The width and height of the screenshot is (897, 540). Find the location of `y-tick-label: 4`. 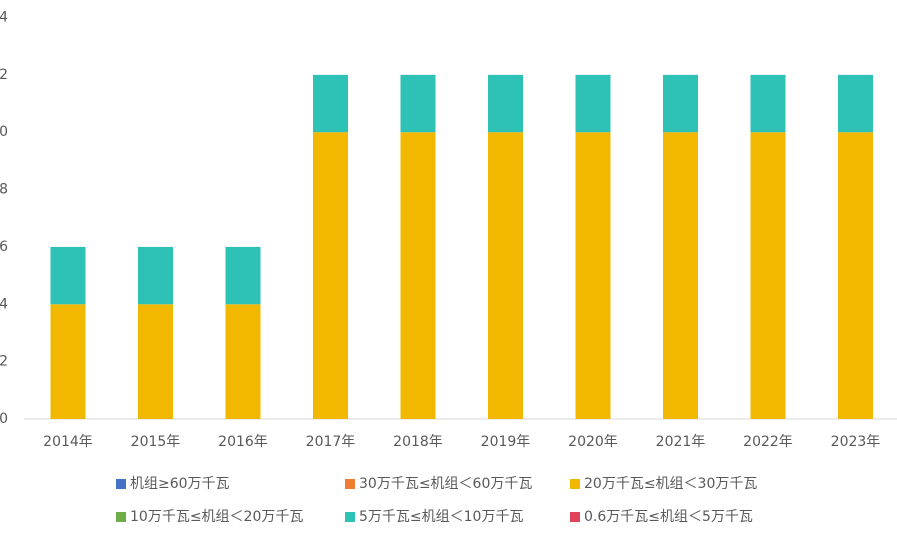

y-tick-label: 4 is located at coordinates (4, 304).